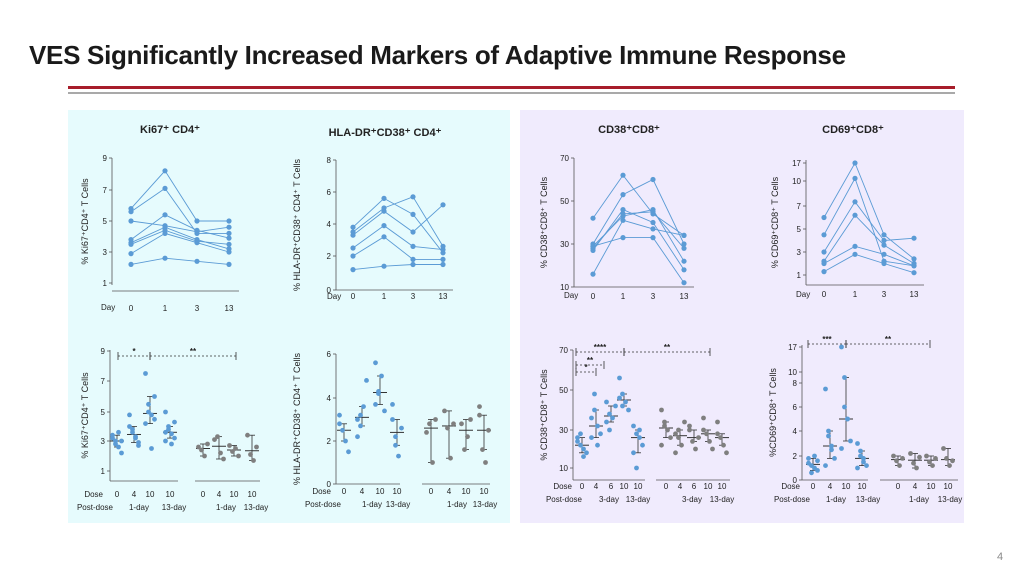 This screenshot has height=576, width=1024. I want to click on cd69-line-y-label: % CD69⁺CD8⁺ T Cells, so click(775, 222).